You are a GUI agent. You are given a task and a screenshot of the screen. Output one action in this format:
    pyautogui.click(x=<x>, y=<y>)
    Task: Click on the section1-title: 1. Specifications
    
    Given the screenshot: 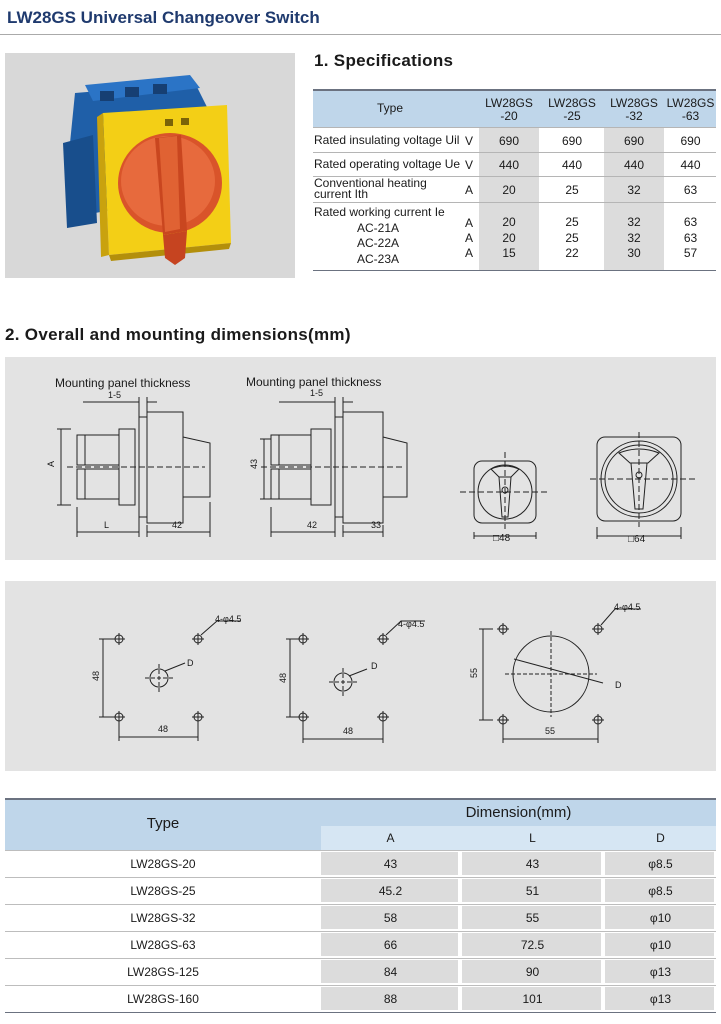 What is the action you would take?
    pyautogui.click(x=384, y=60)
    